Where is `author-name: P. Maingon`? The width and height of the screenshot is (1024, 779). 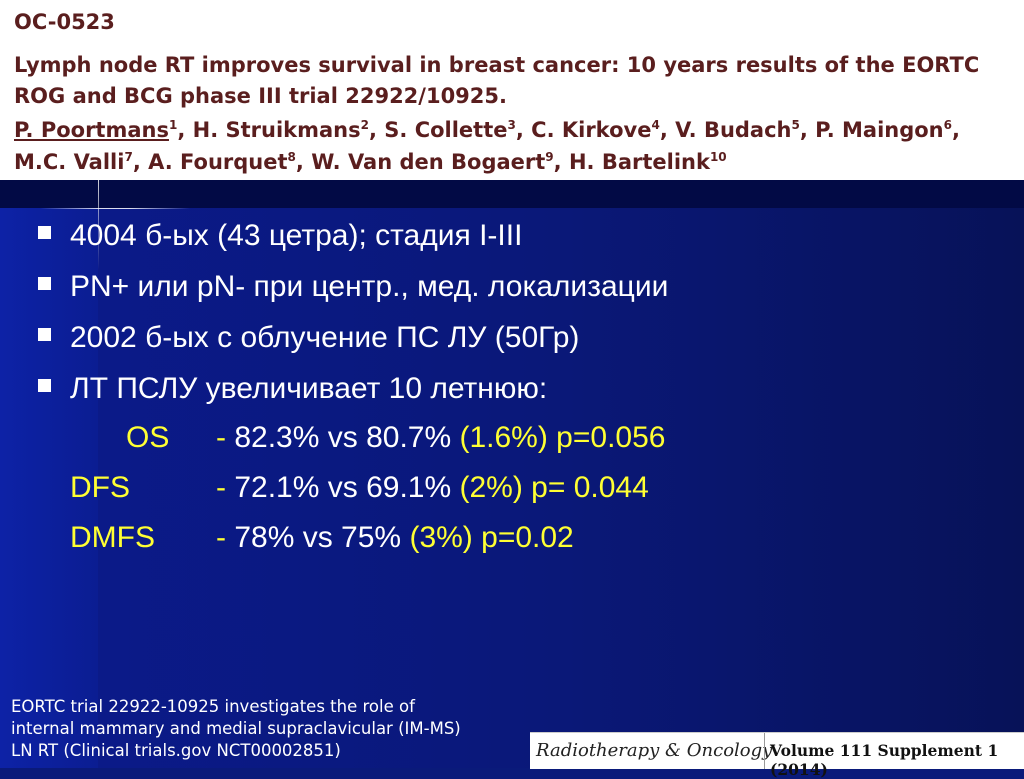
author-name: P. Maingon is located at coordinates (879, 130).